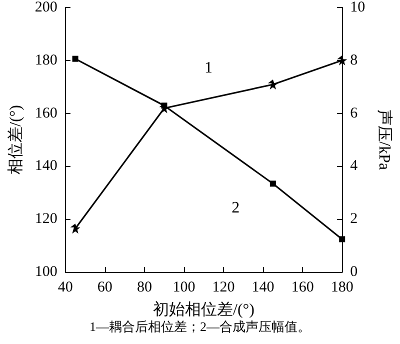 The height and width of the screenshot is (344, 400). What do you see at coordinates (46, 113) in the screenshot?
I see `y-tick-label: 160` at bounding box center [46, 113].